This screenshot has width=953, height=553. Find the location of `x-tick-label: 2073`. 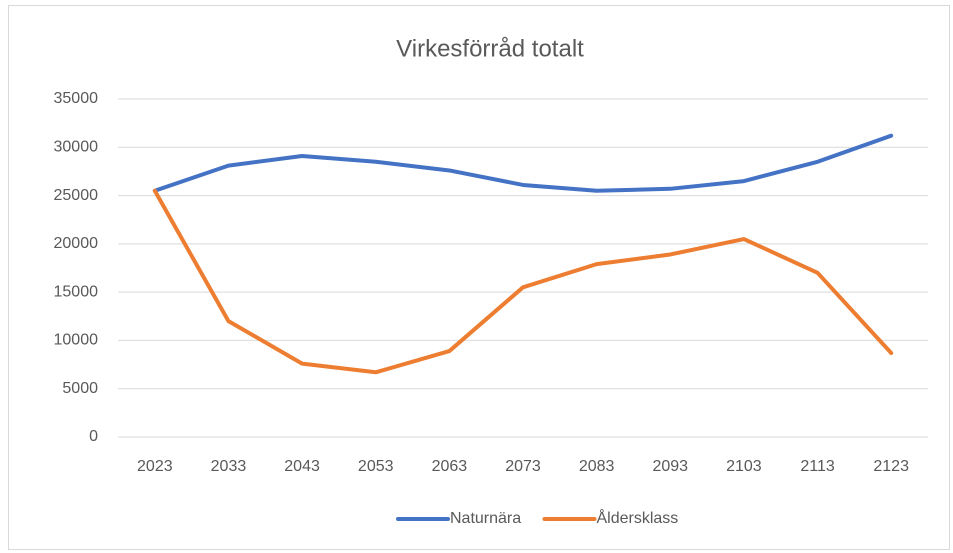

x-tick-label: 2073 is located at coordinates (523, 466).